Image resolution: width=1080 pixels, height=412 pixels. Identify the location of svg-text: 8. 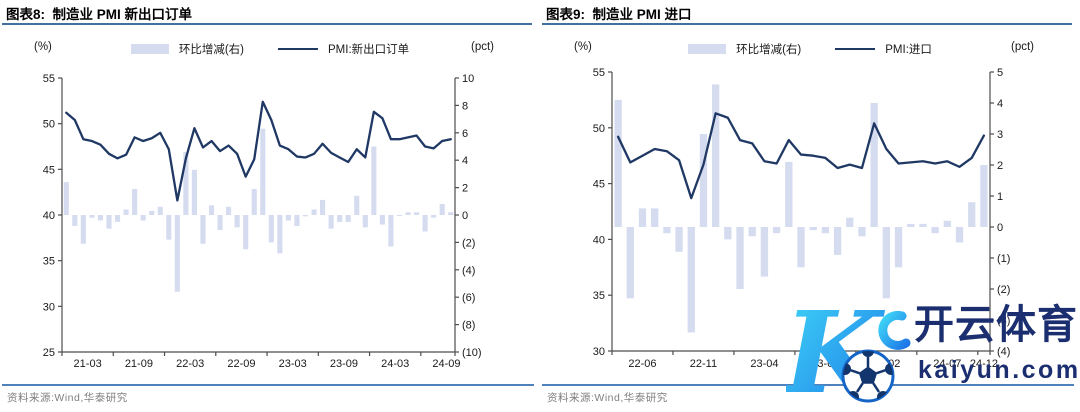
(465, 106).